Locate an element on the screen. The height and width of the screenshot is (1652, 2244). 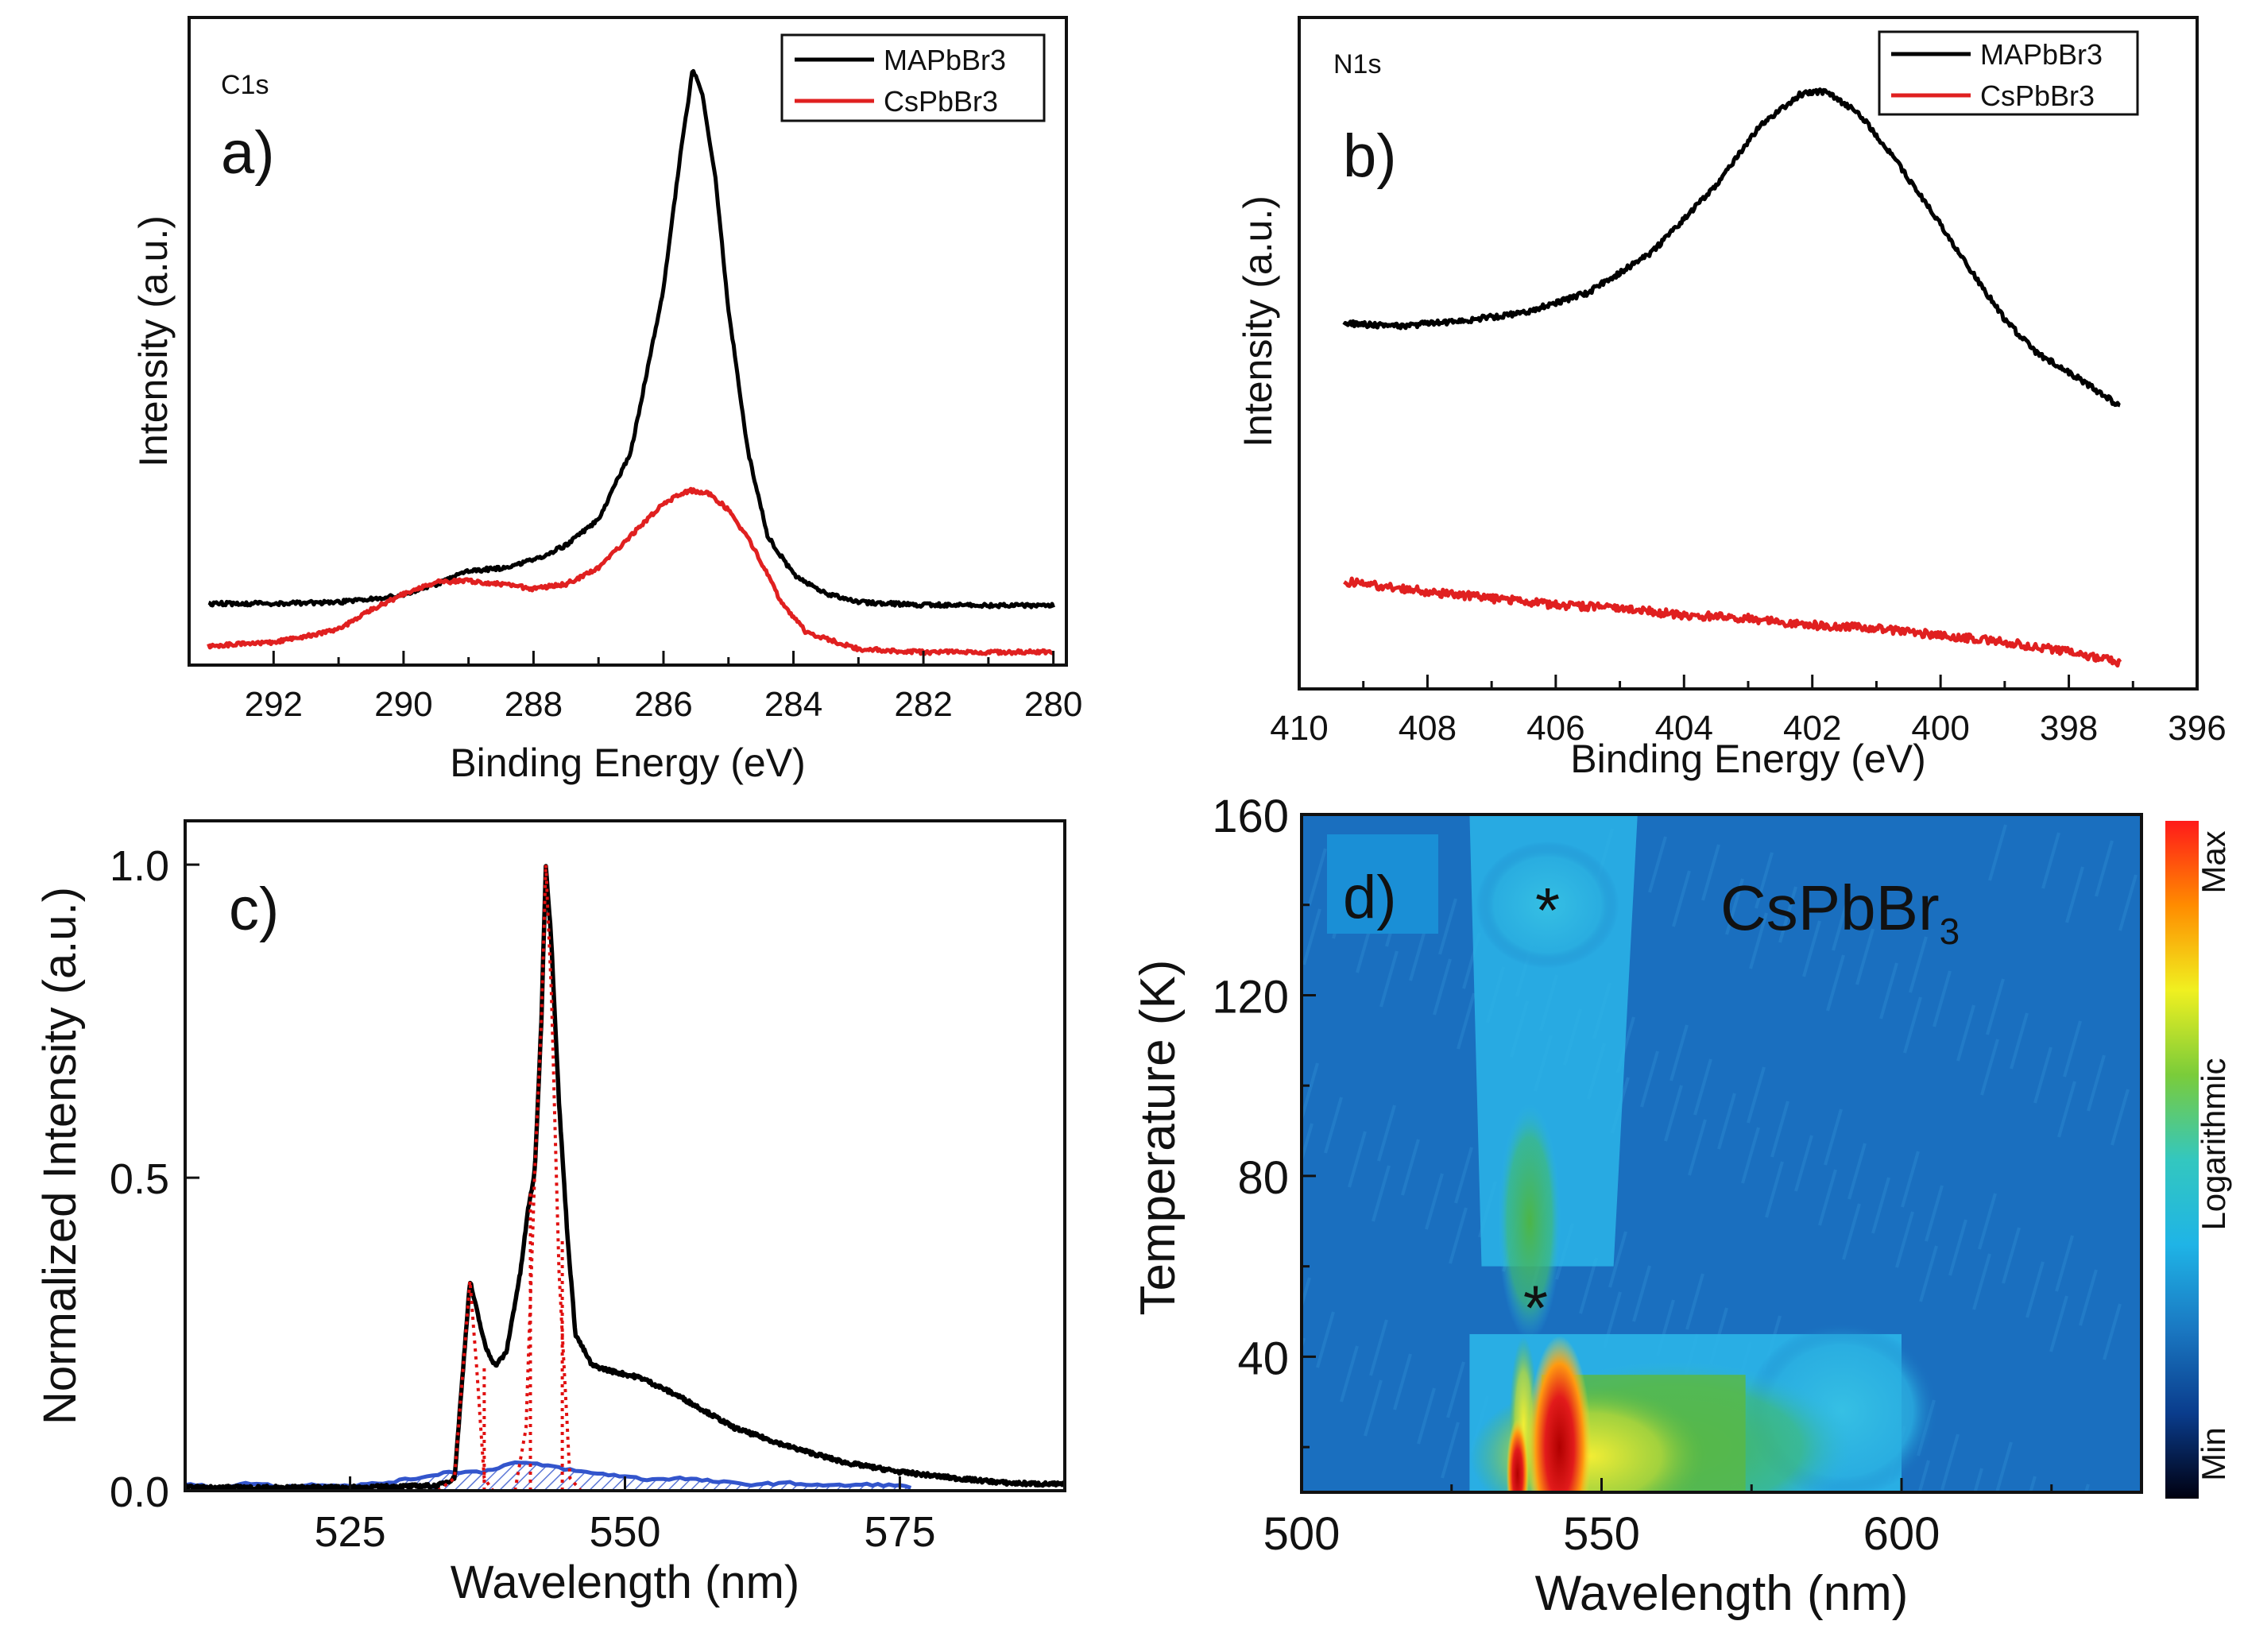
x-tick-label: 525 is located at coordinates (350, 1532).